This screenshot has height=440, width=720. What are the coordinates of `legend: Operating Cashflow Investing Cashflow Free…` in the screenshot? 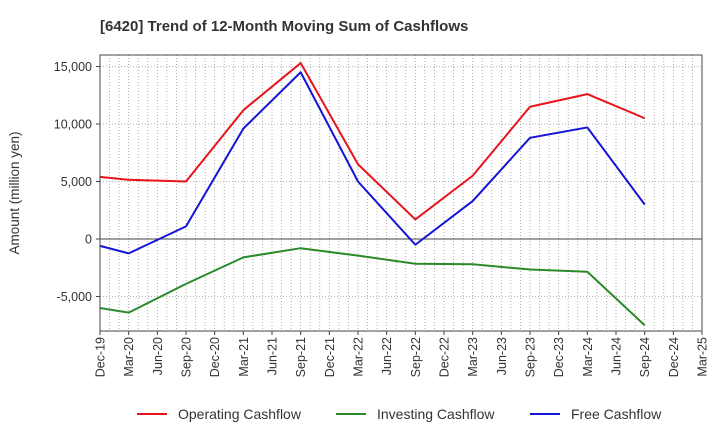 It's located at (399, 414).